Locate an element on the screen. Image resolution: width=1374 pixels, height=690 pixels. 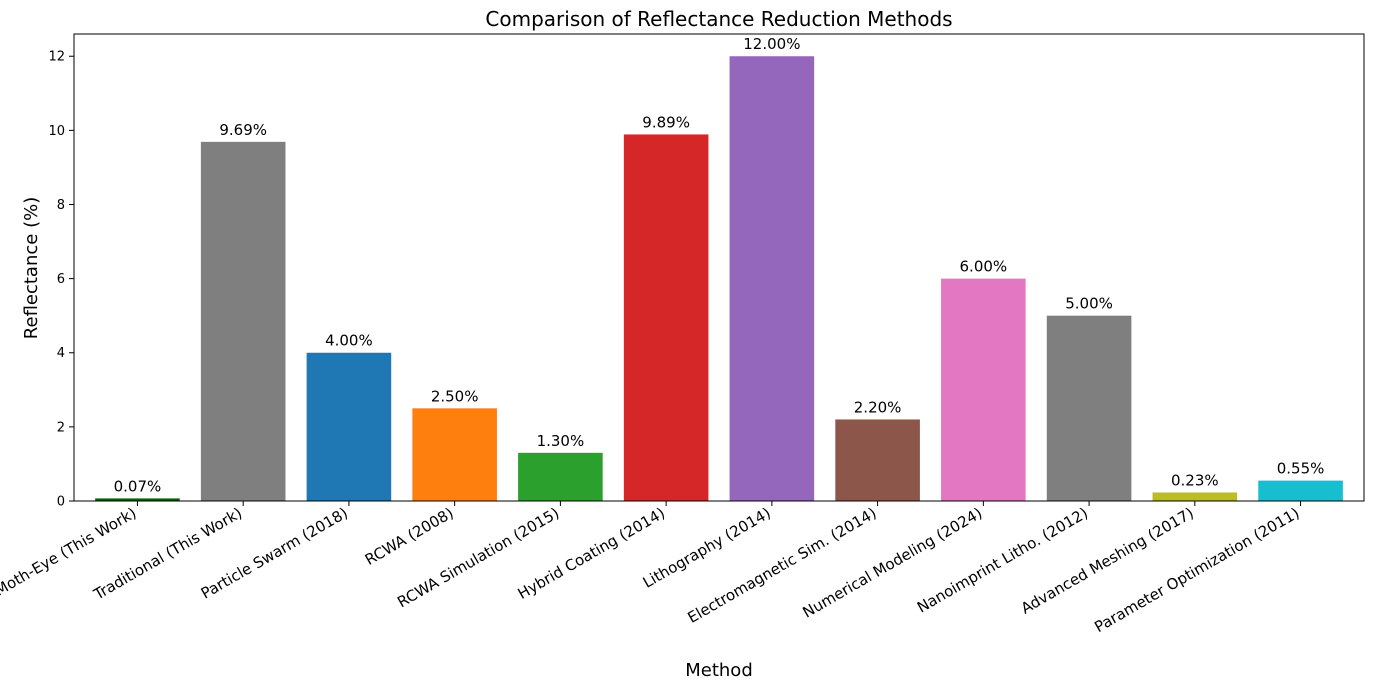
data-label: 0.55% is located at coordinates (1301, 469).